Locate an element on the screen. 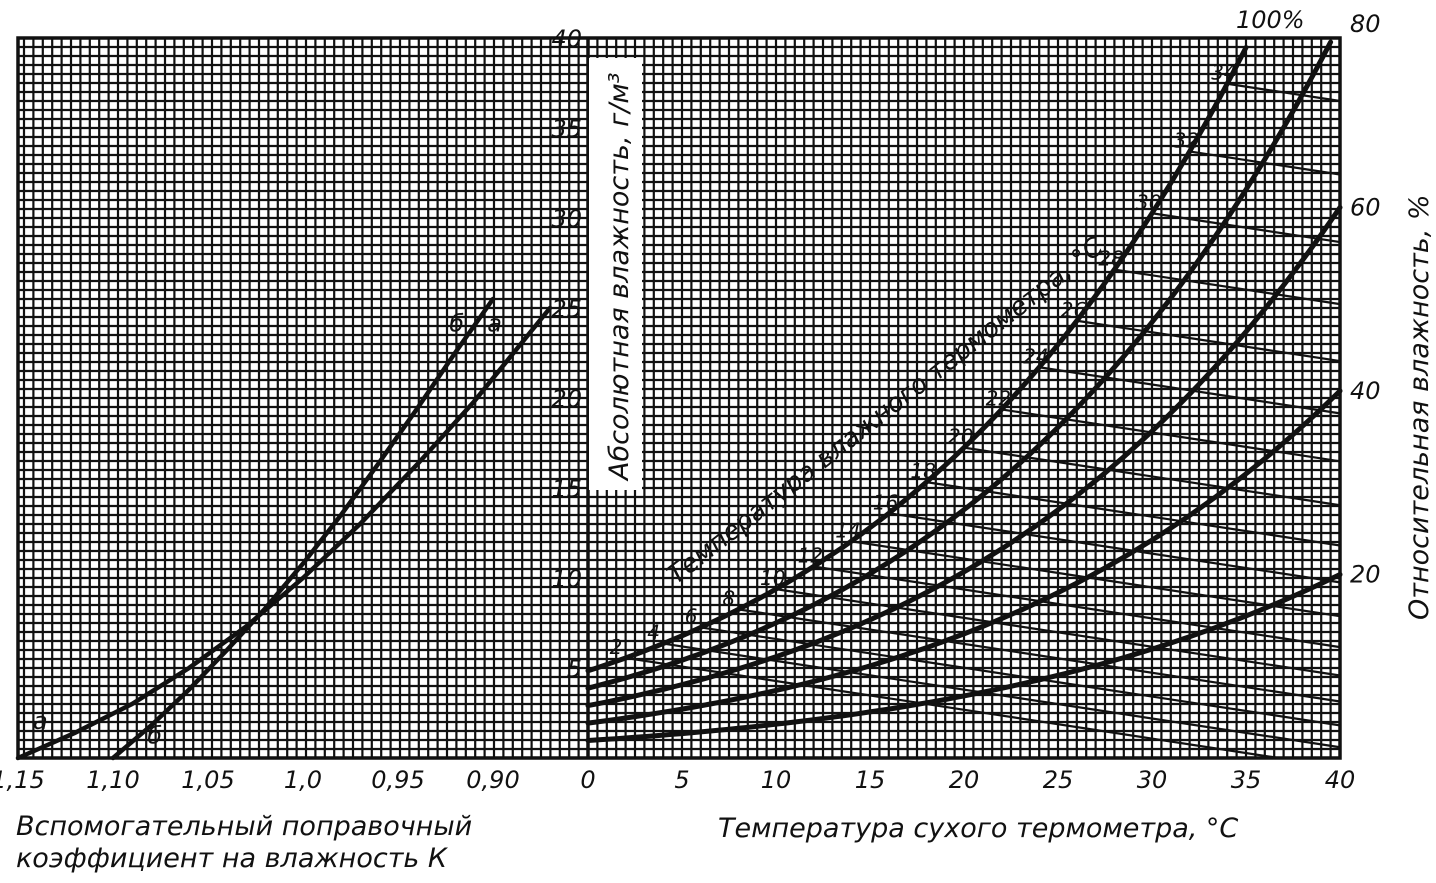 This screenshot has width=1436, height=883. k-tick-3: 1,0 is located at coordinates (303, 780).